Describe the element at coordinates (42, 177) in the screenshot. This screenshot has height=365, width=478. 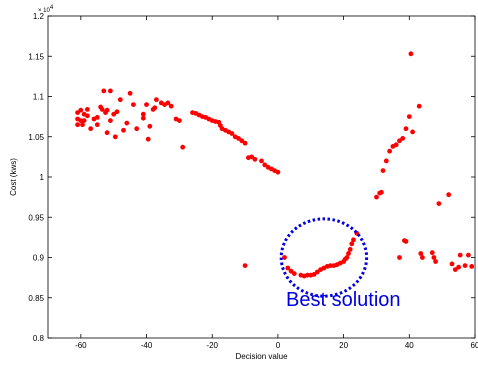
I see `y-tick-label: 1` at that location.